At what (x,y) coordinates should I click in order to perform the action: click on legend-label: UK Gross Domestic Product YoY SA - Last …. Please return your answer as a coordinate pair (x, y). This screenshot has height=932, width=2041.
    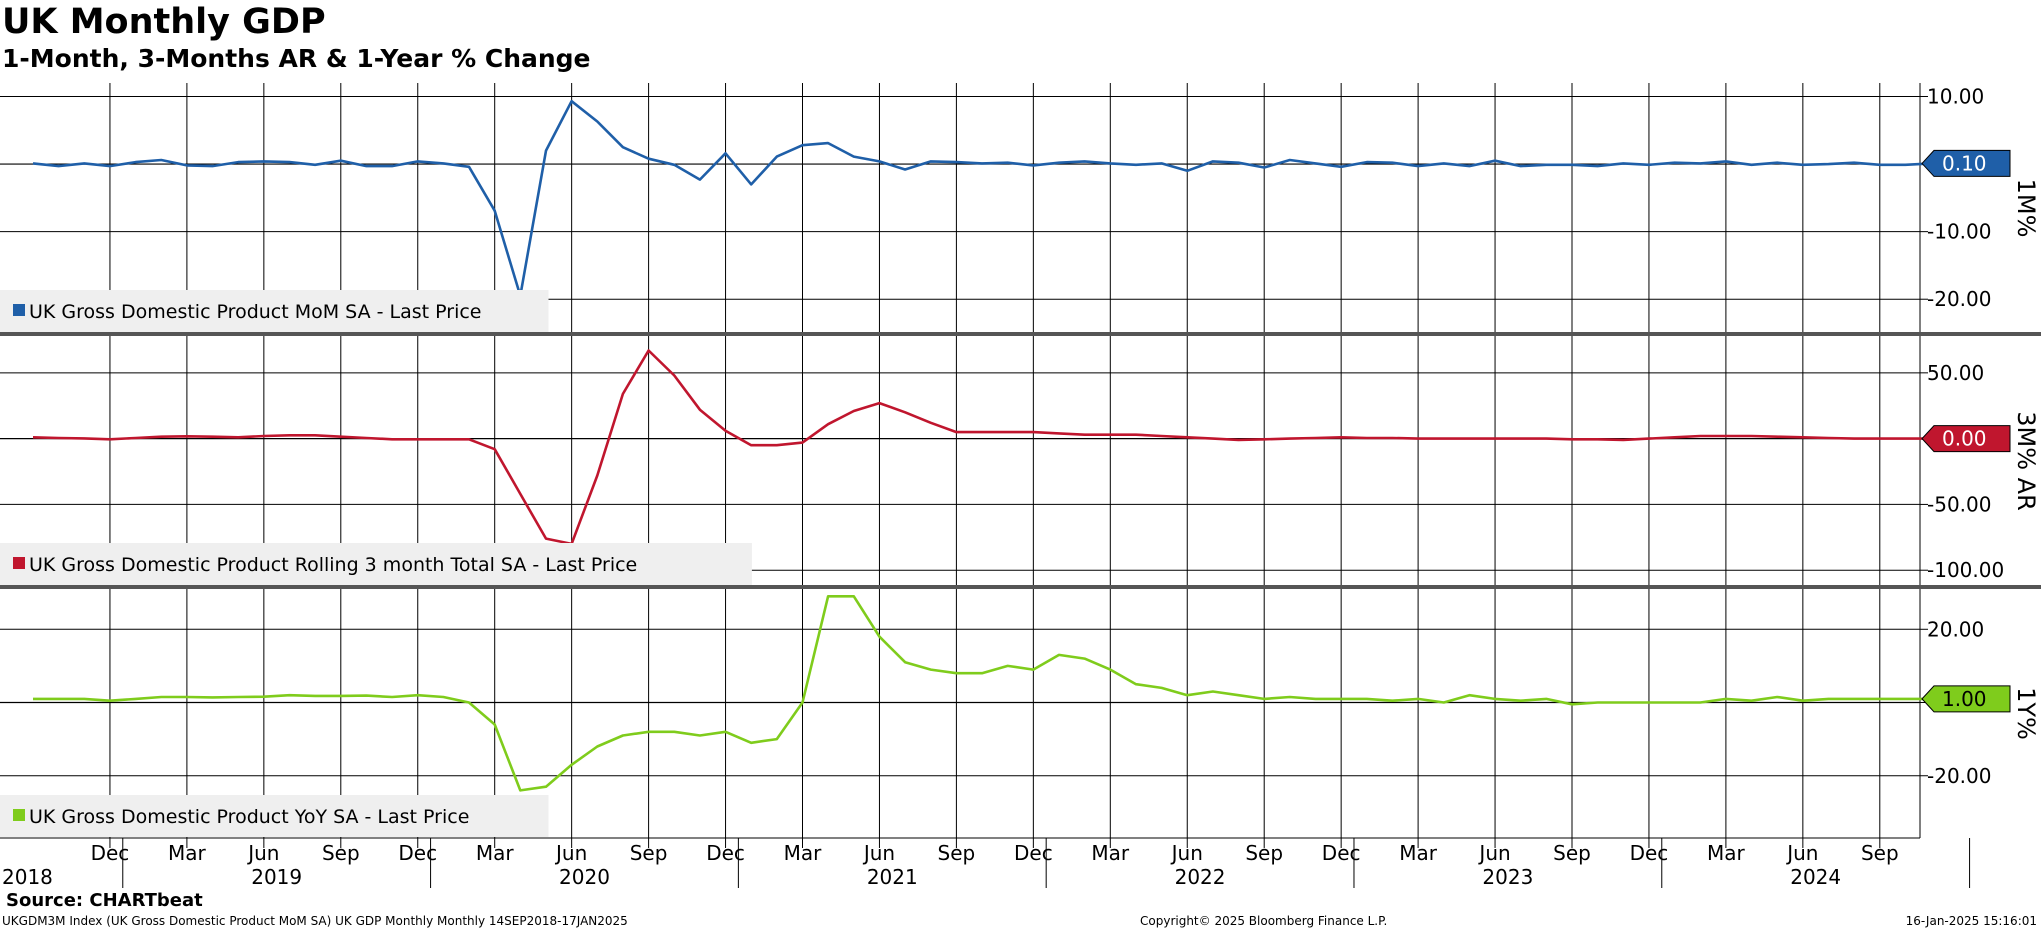
    Looking at the image, I should click on (249, 817).